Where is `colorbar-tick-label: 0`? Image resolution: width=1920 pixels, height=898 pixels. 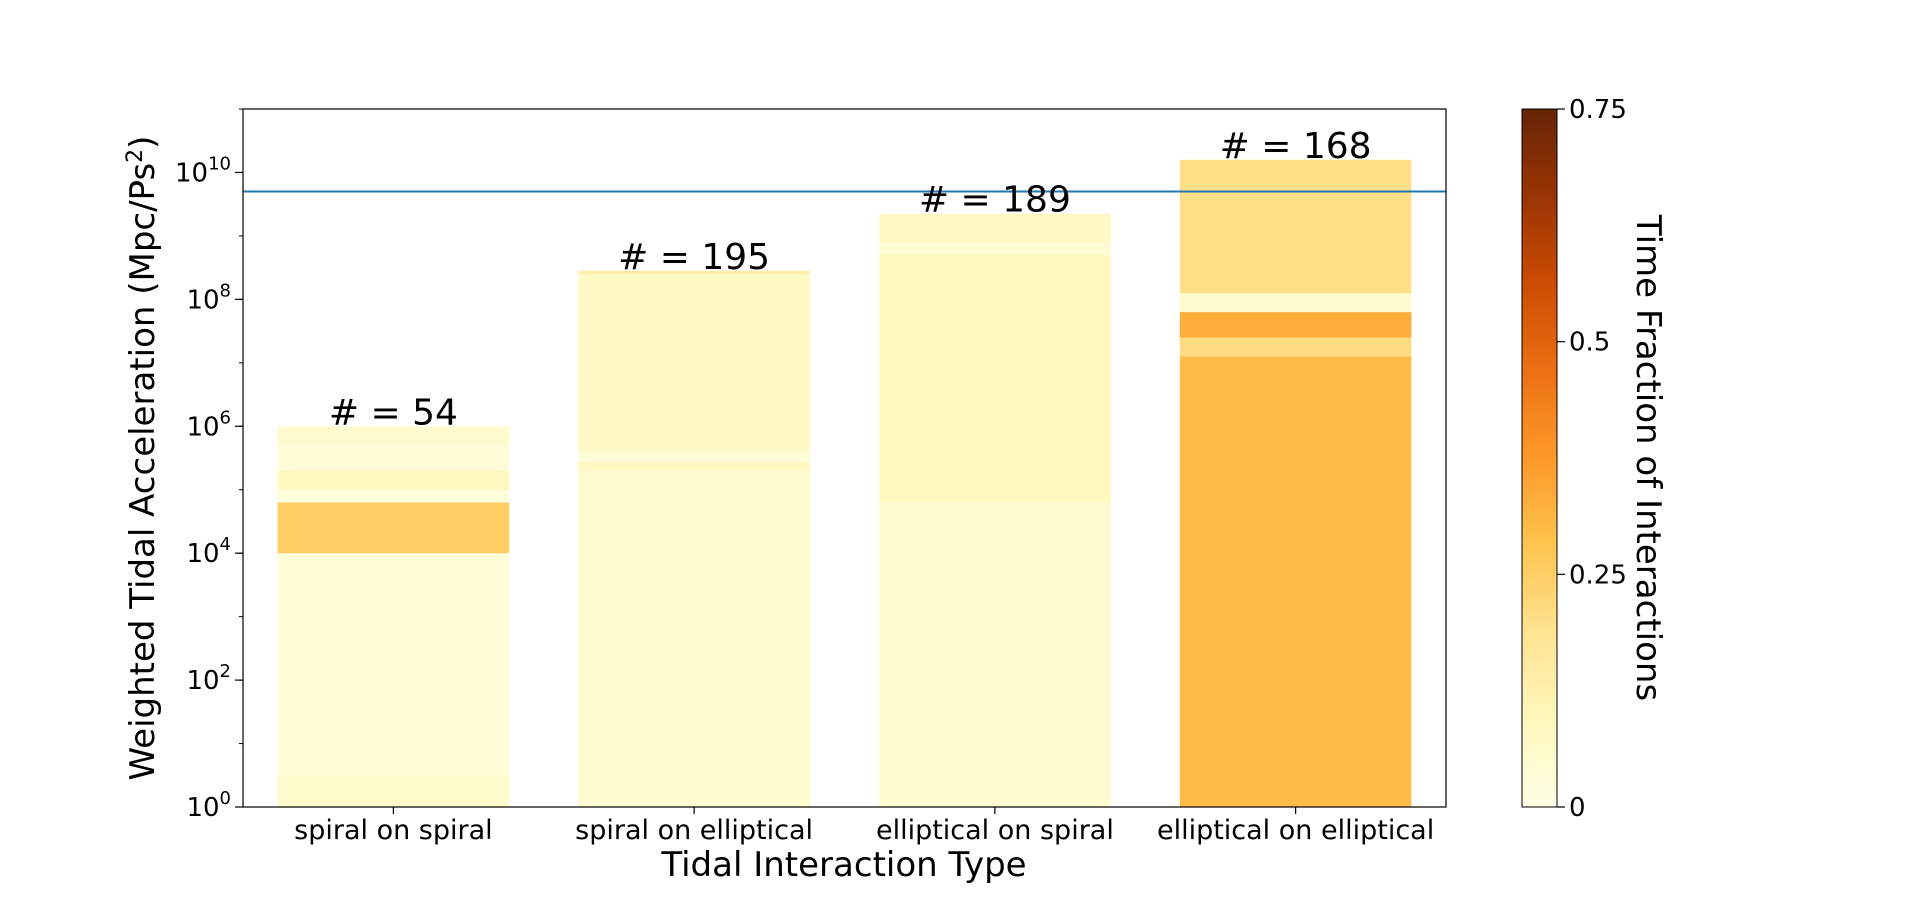
colorbar-tick-label: 0 is located at coordinates (1577, 808).